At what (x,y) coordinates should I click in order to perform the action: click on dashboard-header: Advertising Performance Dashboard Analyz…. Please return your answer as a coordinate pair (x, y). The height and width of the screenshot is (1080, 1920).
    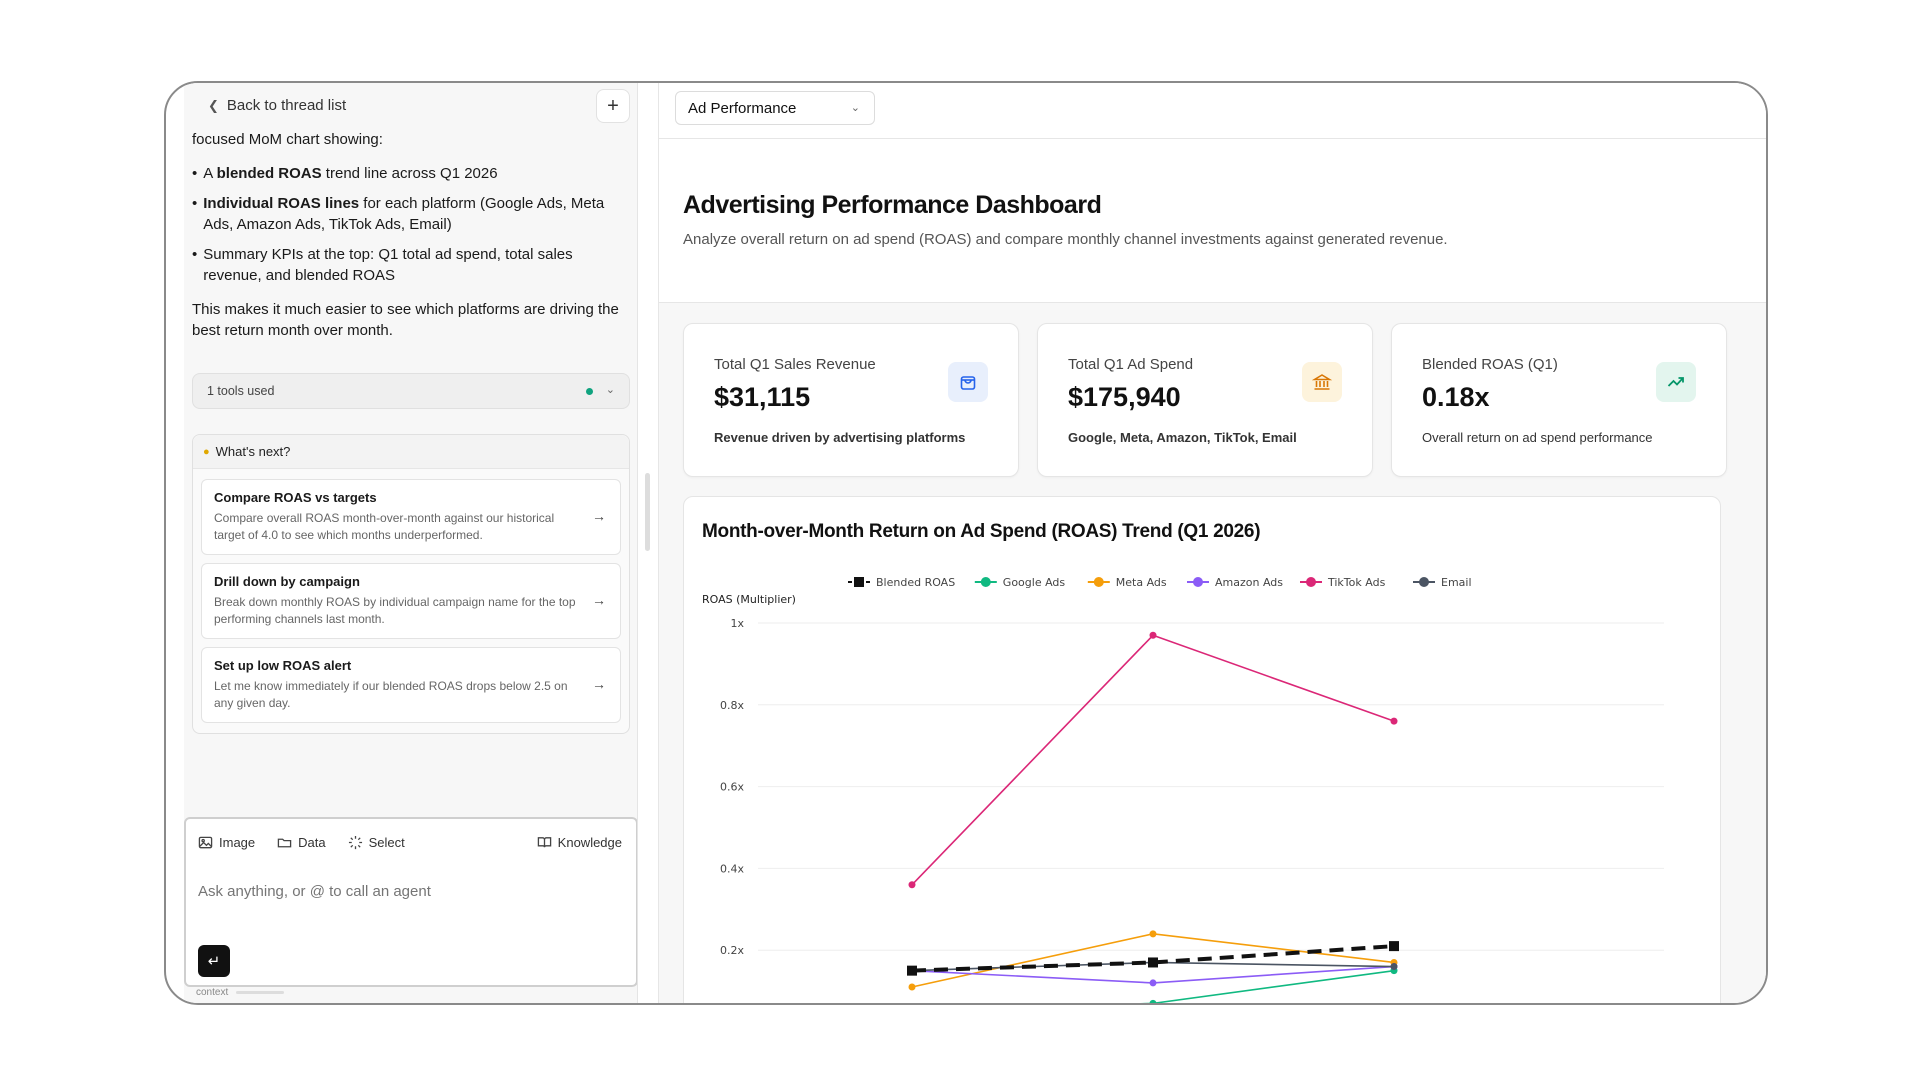
    Looking at the image, I should click on (1212, 221).